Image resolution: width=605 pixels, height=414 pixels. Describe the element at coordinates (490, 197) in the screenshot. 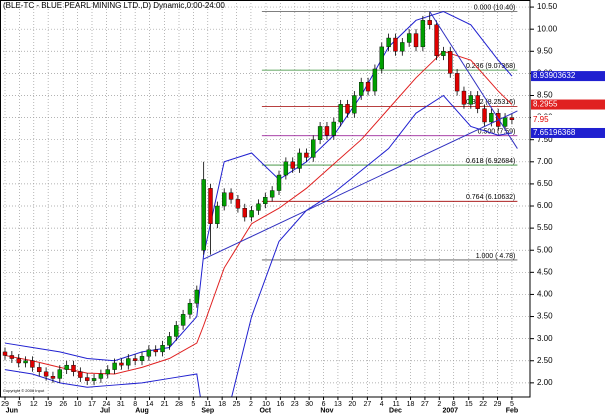

I see `fib-label: 0.764 (6.10632)` at that location.